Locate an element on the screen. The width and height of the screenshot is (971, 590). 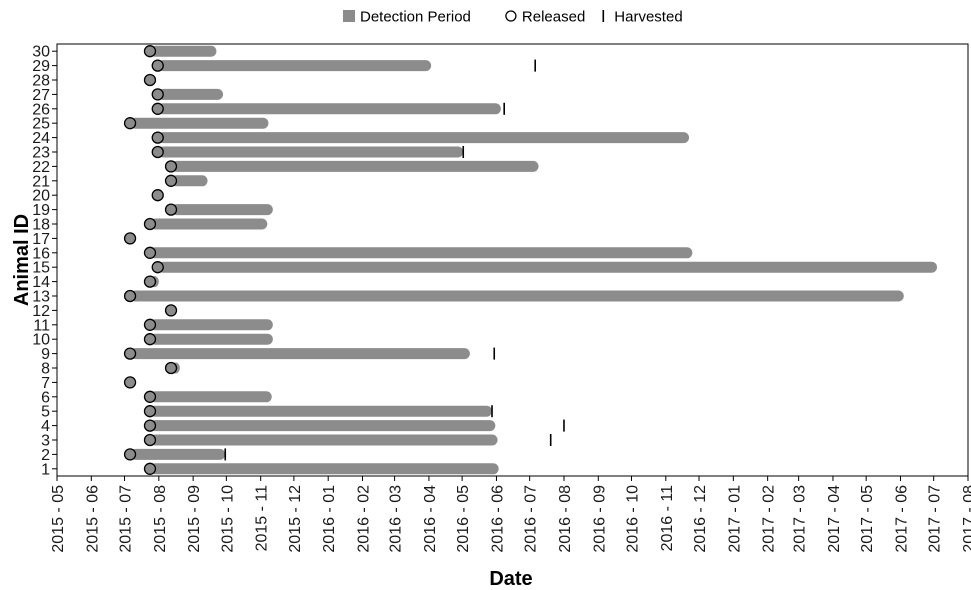
y-tick-label: 19 is located at coordinates (41, 210).